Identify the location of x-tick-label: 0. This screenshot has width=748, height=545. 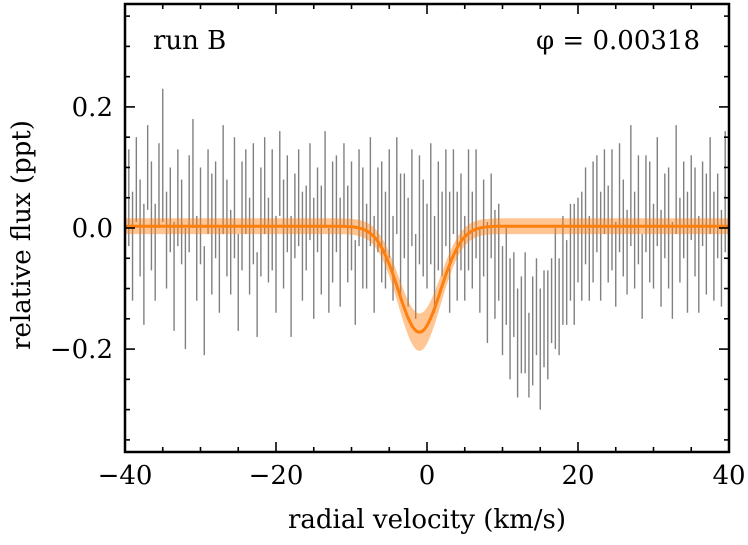
(427, 476).